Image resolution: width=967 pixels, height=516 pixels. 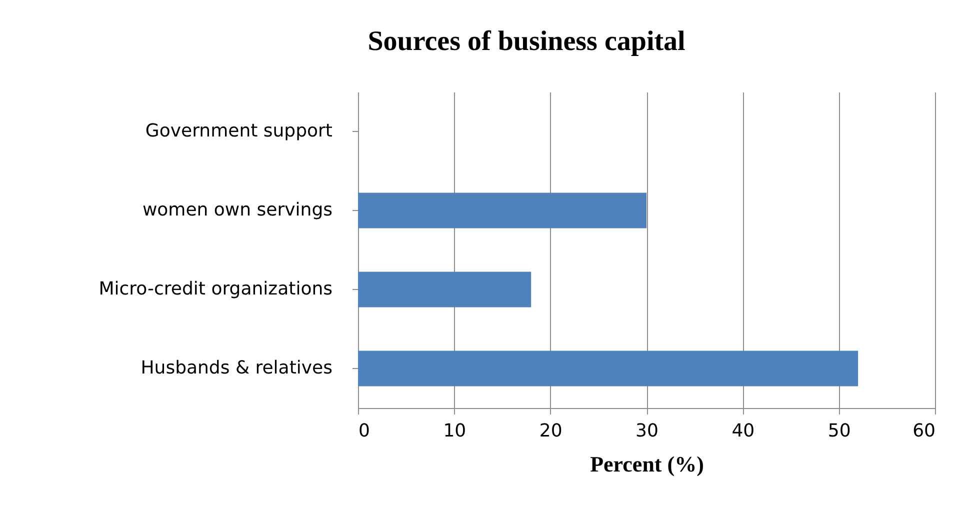 What do you see at coordinates (238, 131) in the screenshot?
I see `y-tick-label: Government support` at bounding box center [238, 131].